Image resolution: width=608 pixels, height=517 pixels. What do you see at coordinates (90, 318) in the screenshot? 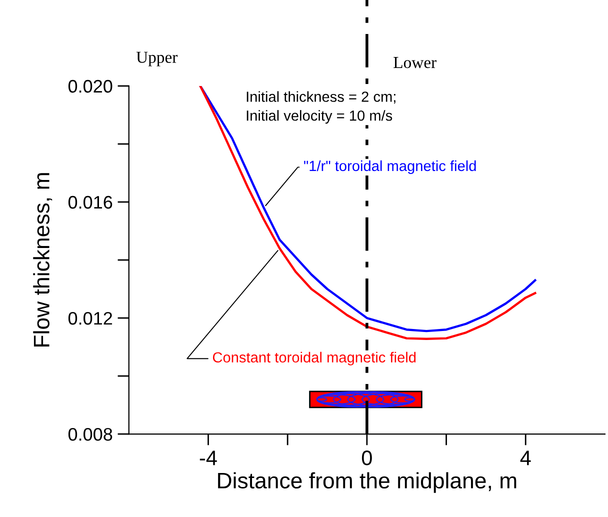
I see `y-tick-label: 0.012` at bounding box center [90, 318].